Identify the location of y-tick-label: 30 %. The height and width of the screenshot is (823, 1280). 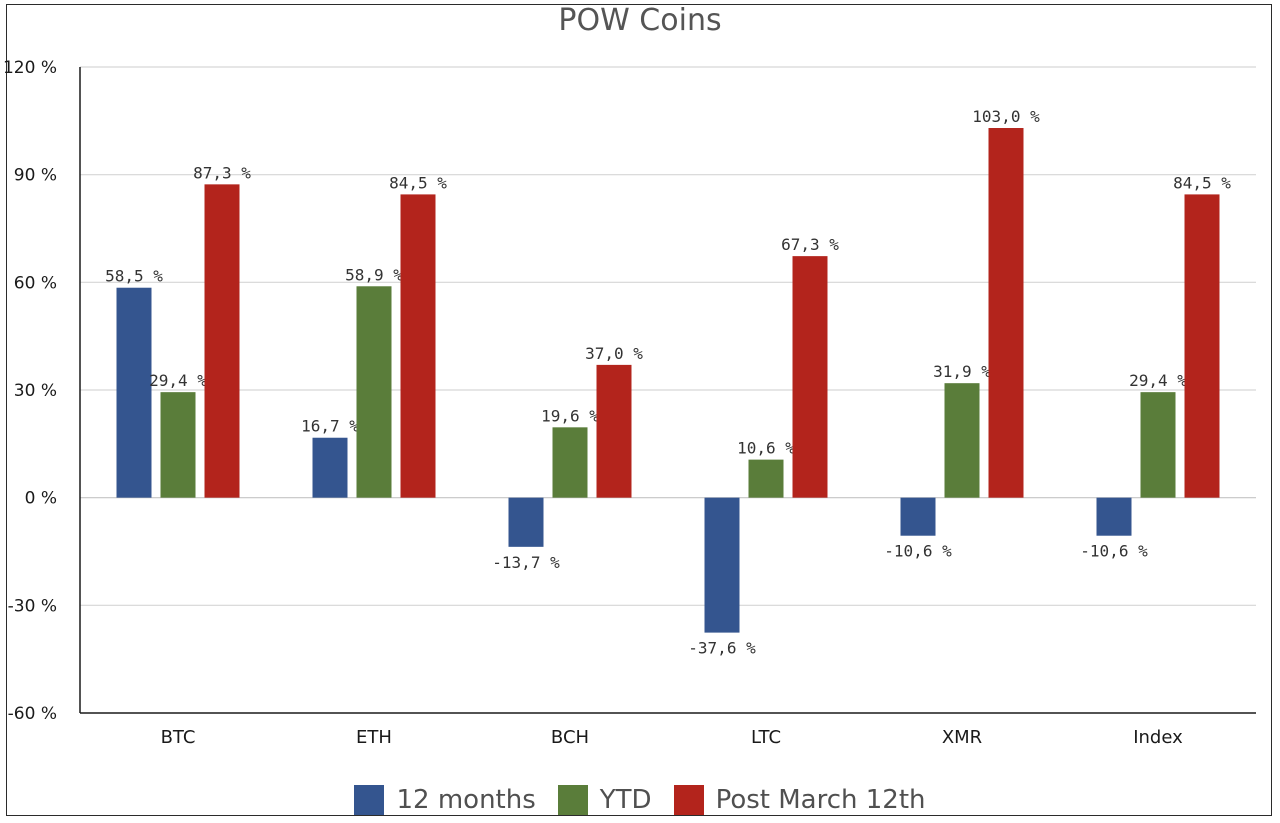
(35, 391).